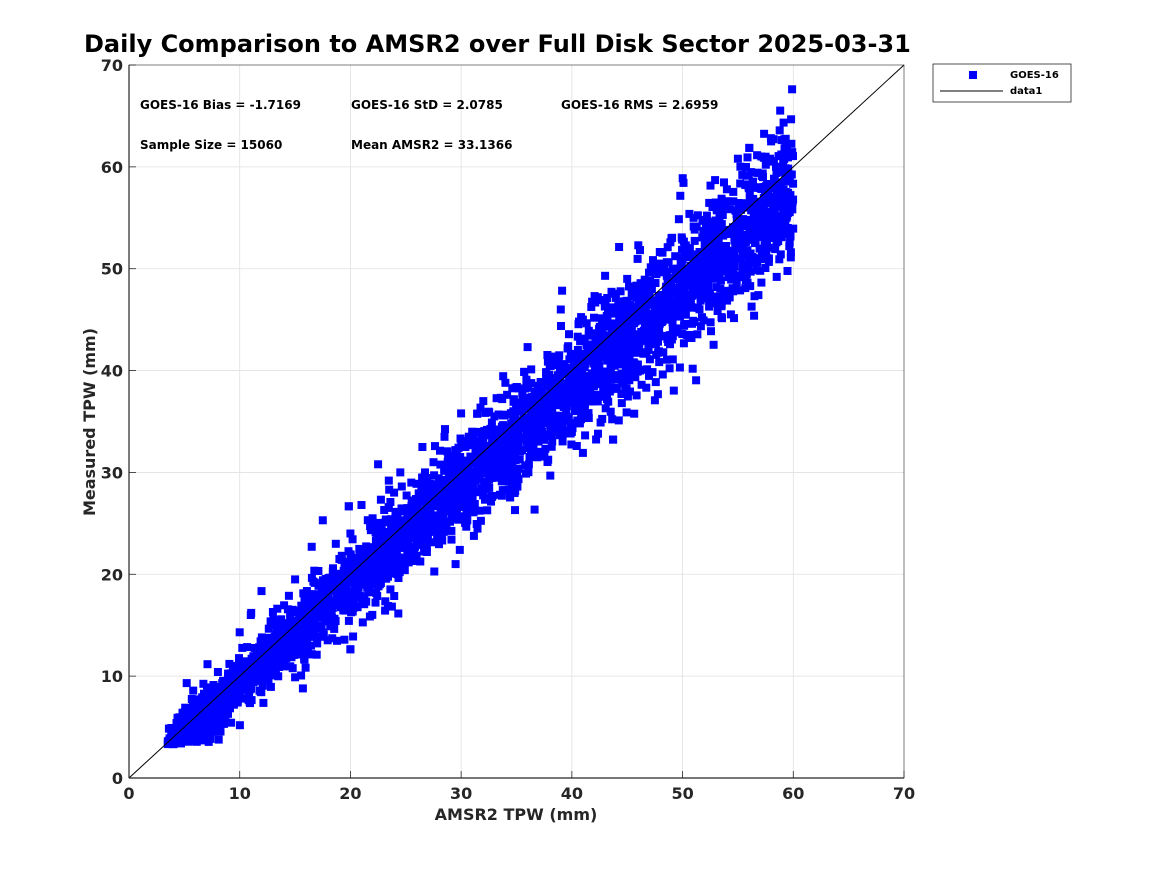  Describe the element at coordinates (904, 793) in the screenshot. I see `x-tick-label: 70` at that location.